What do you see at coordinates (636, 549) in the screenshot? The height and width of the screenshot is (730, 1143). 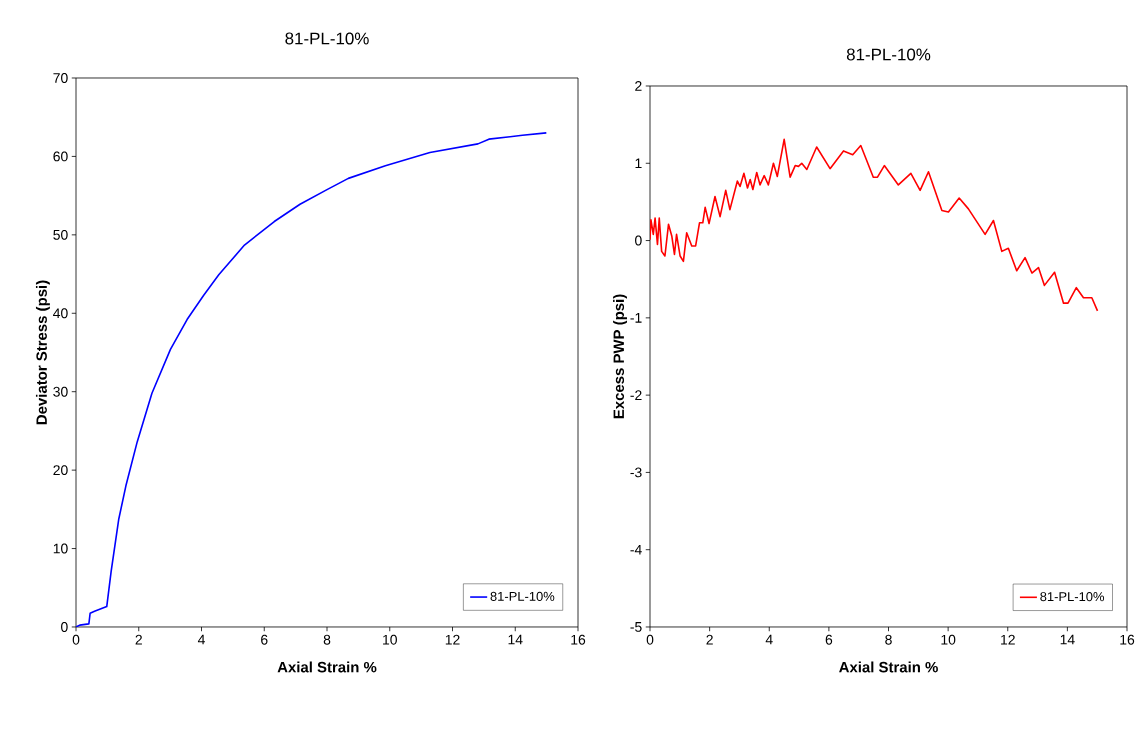 I see `y-tick-label: -4` at bounding box center [636, 549].